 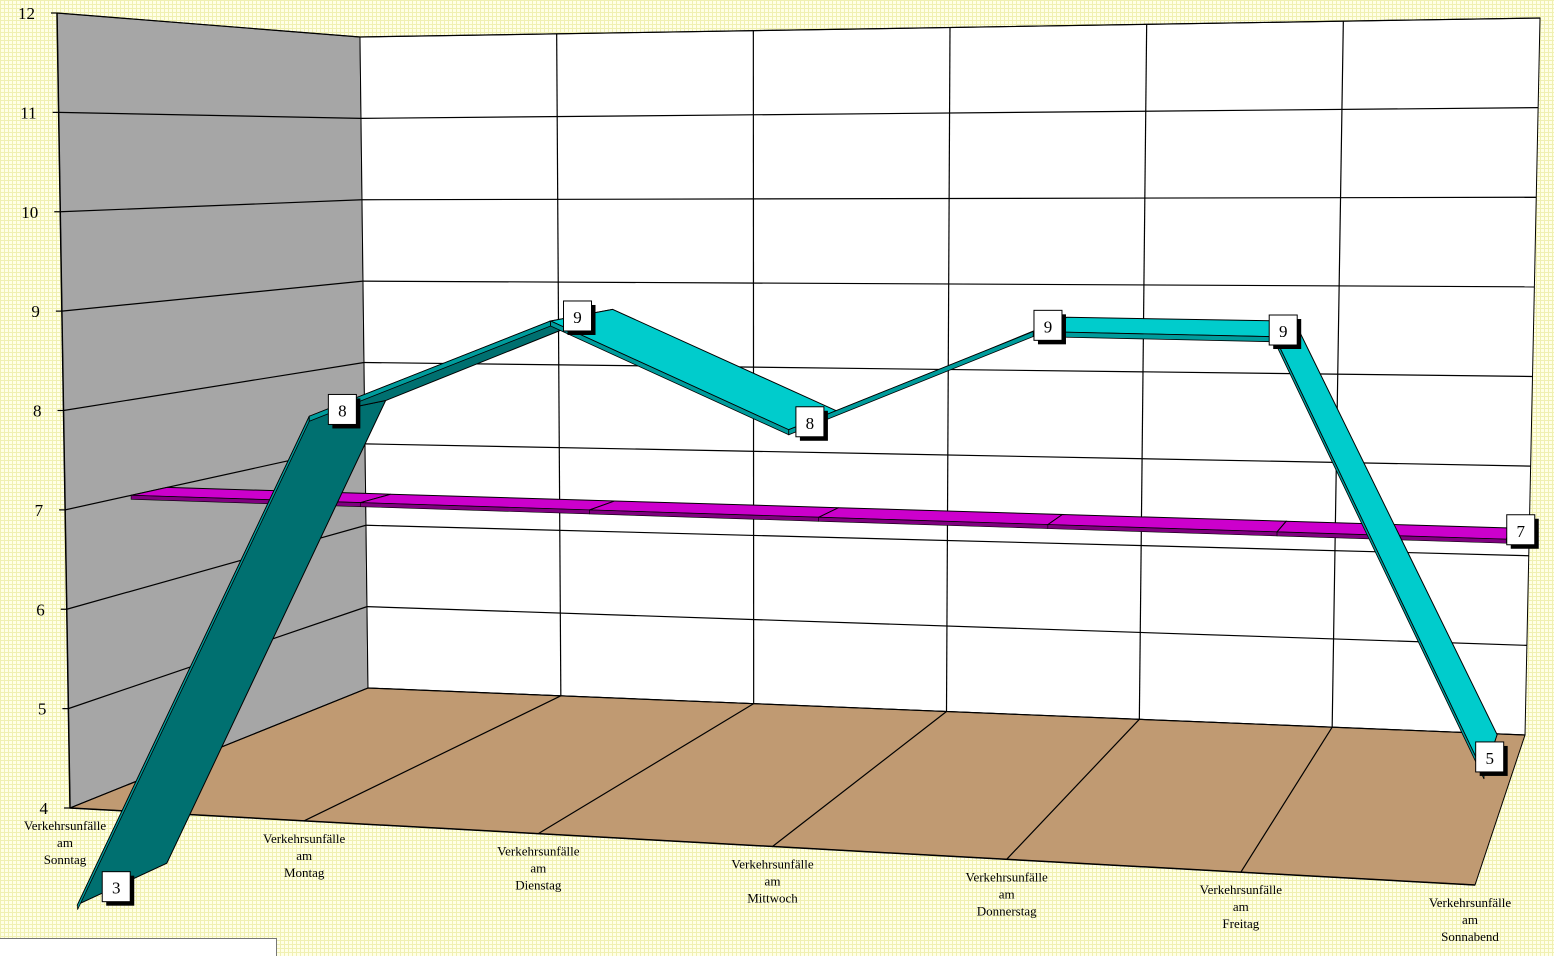 What do you see at coordinates (37, 411) in the screenshot?
I see `y-tick-label-8: 8` at bounding box center [37, 411].